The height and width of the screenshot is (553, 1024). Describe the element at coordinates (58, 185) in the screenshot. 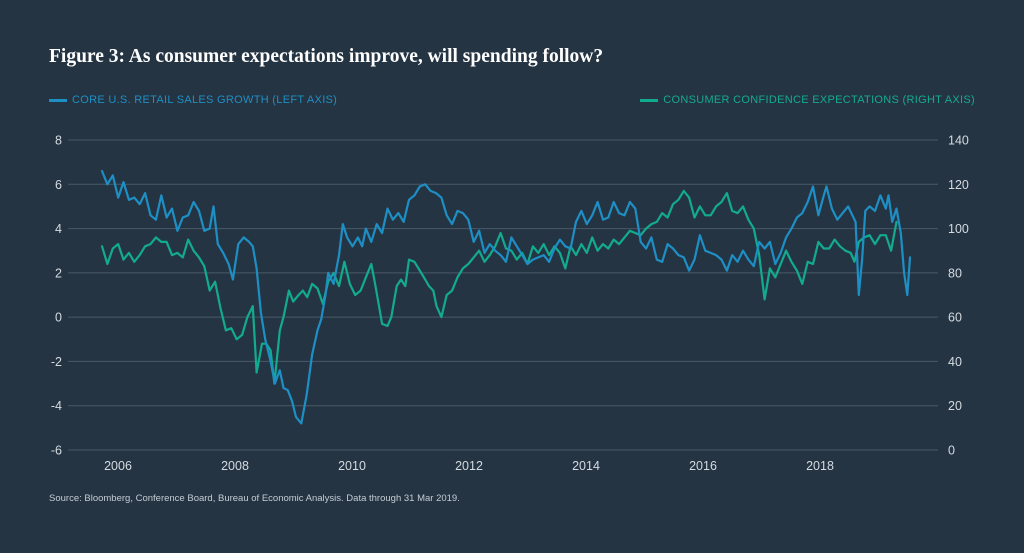

I see `left-tick-label: 6` at that location.